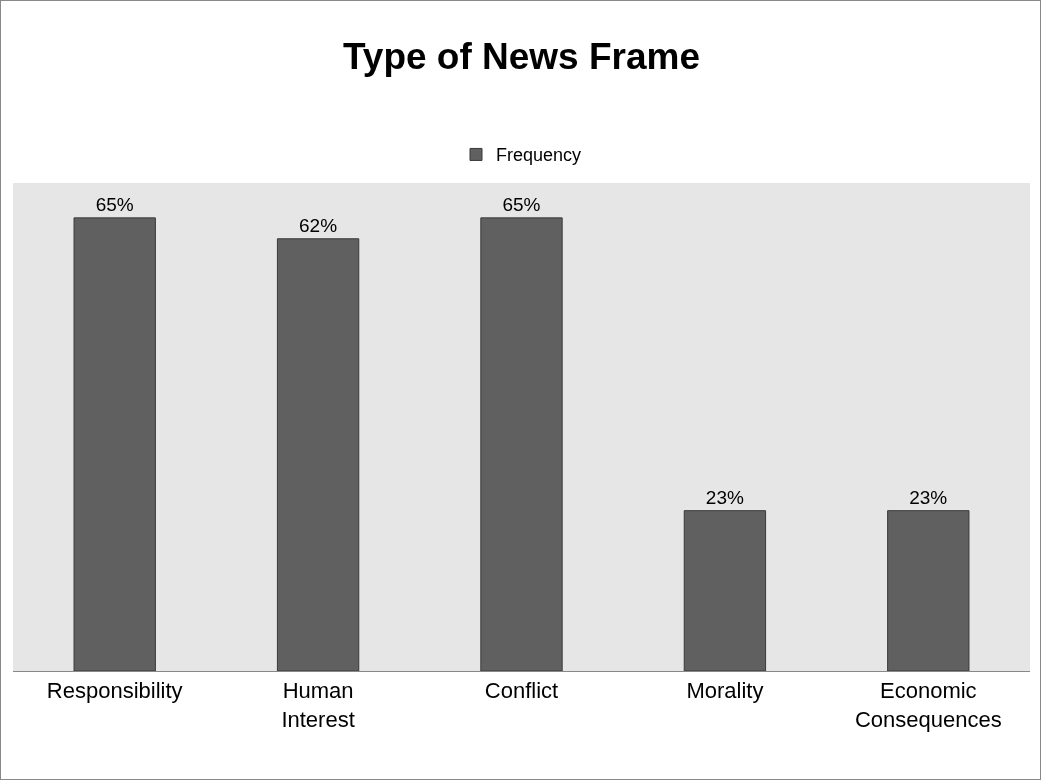 This screenshot has width=1041, height=780. I want to click on data-label: 62%, so click(318, 225).